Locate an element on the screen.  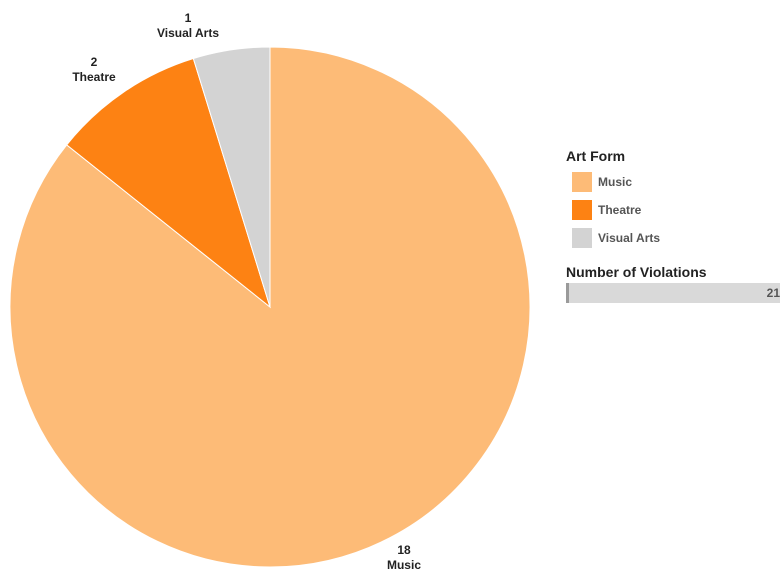
legend-item-theatre: Theatre is located at coordinates (613, 210).